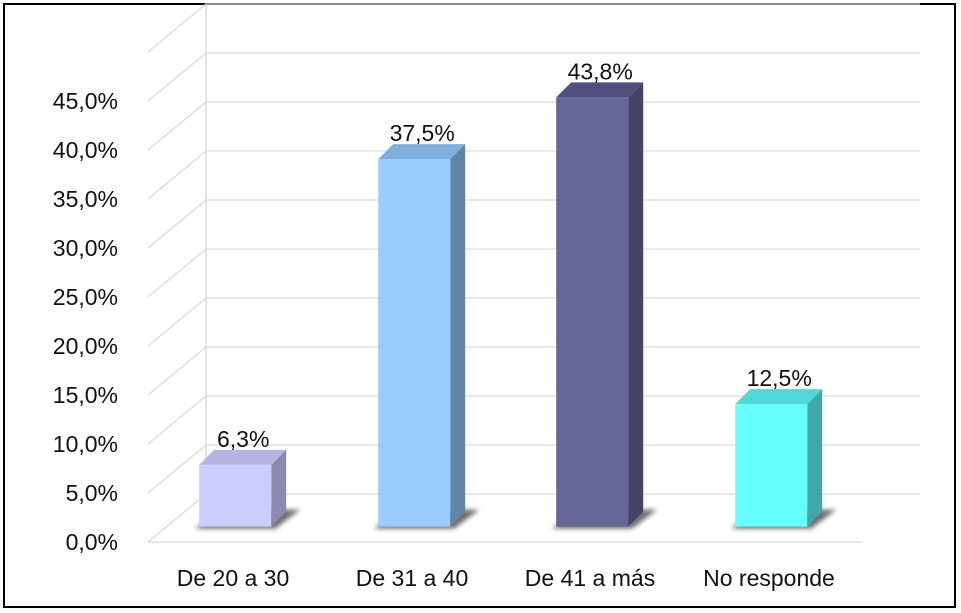 The width and height of the screenshot is (961, 613). What do you see at coordinates (92, 493) in the screenshot?
I see `y-tick-label: 5,0%` at bounding box center [92, 493].